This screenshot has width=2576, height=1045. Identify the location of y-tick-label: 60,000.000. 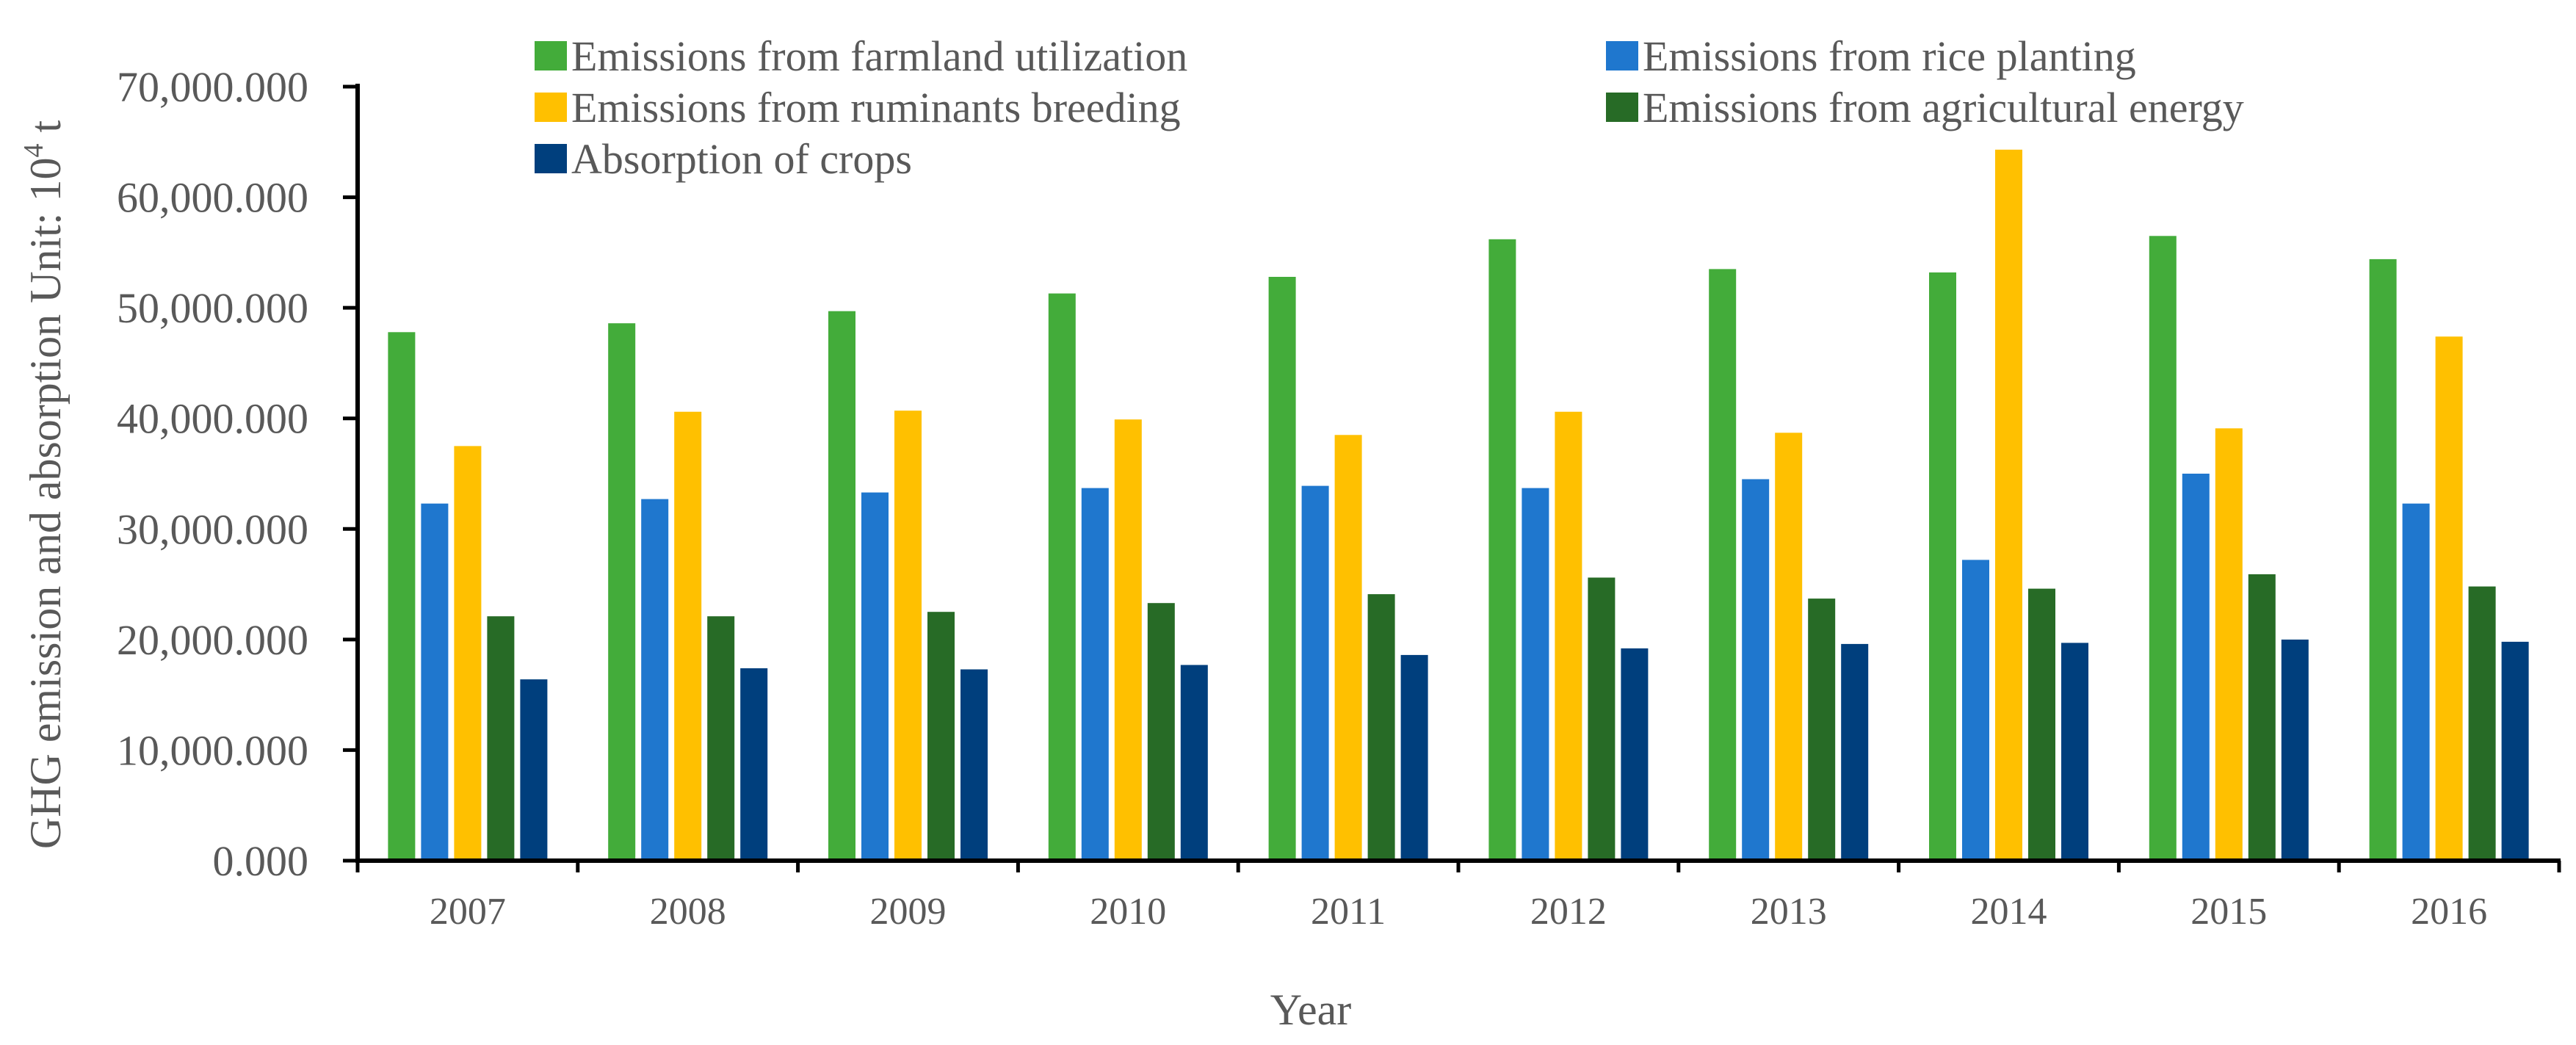
(212, 198).